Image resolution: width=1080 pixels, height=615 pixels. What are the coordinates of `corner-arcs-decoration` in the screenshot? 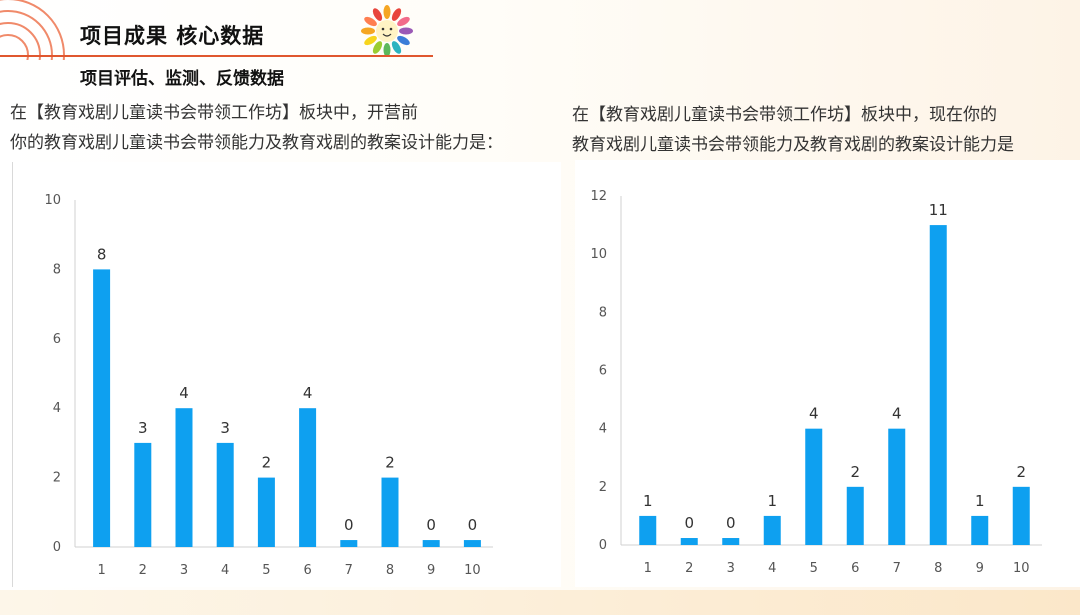 It's located at (32, 30).